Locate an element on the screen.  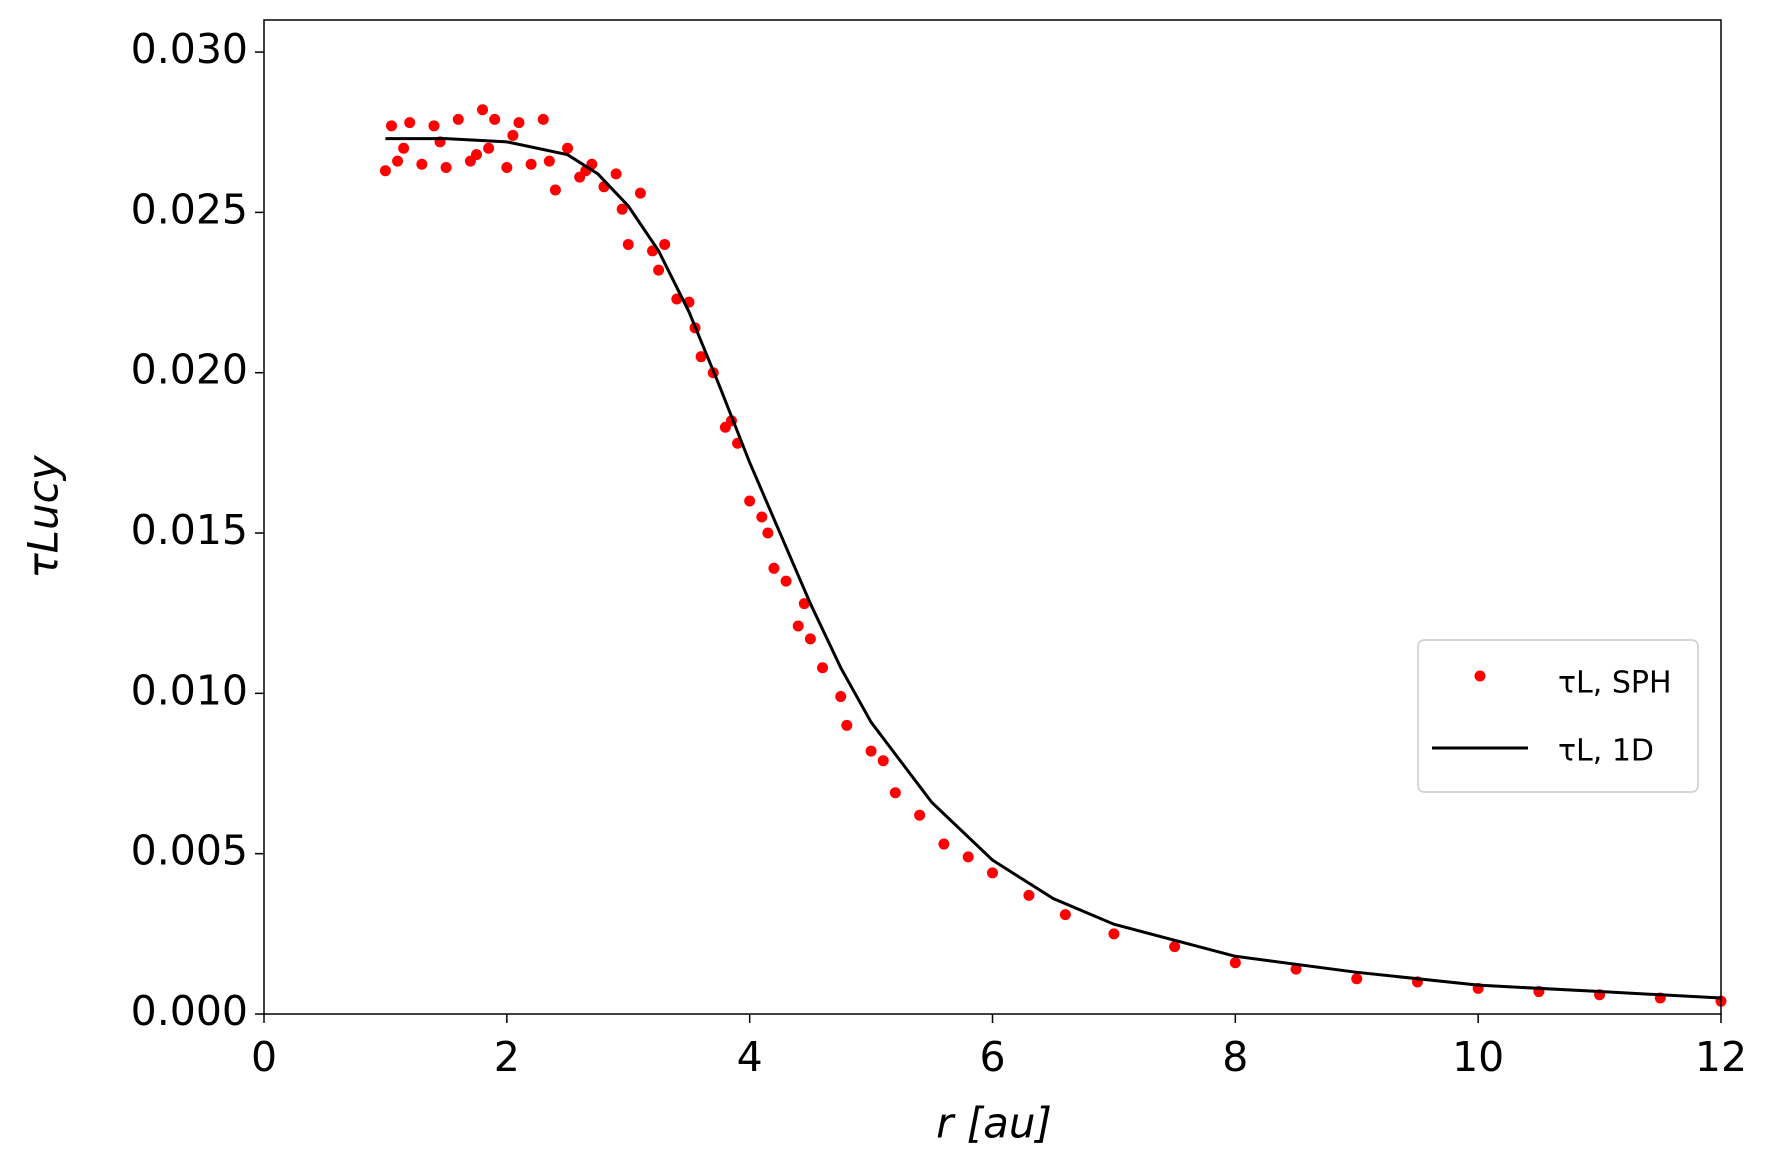
x-tick-label: 4 is located at coordinates (750, 1057).